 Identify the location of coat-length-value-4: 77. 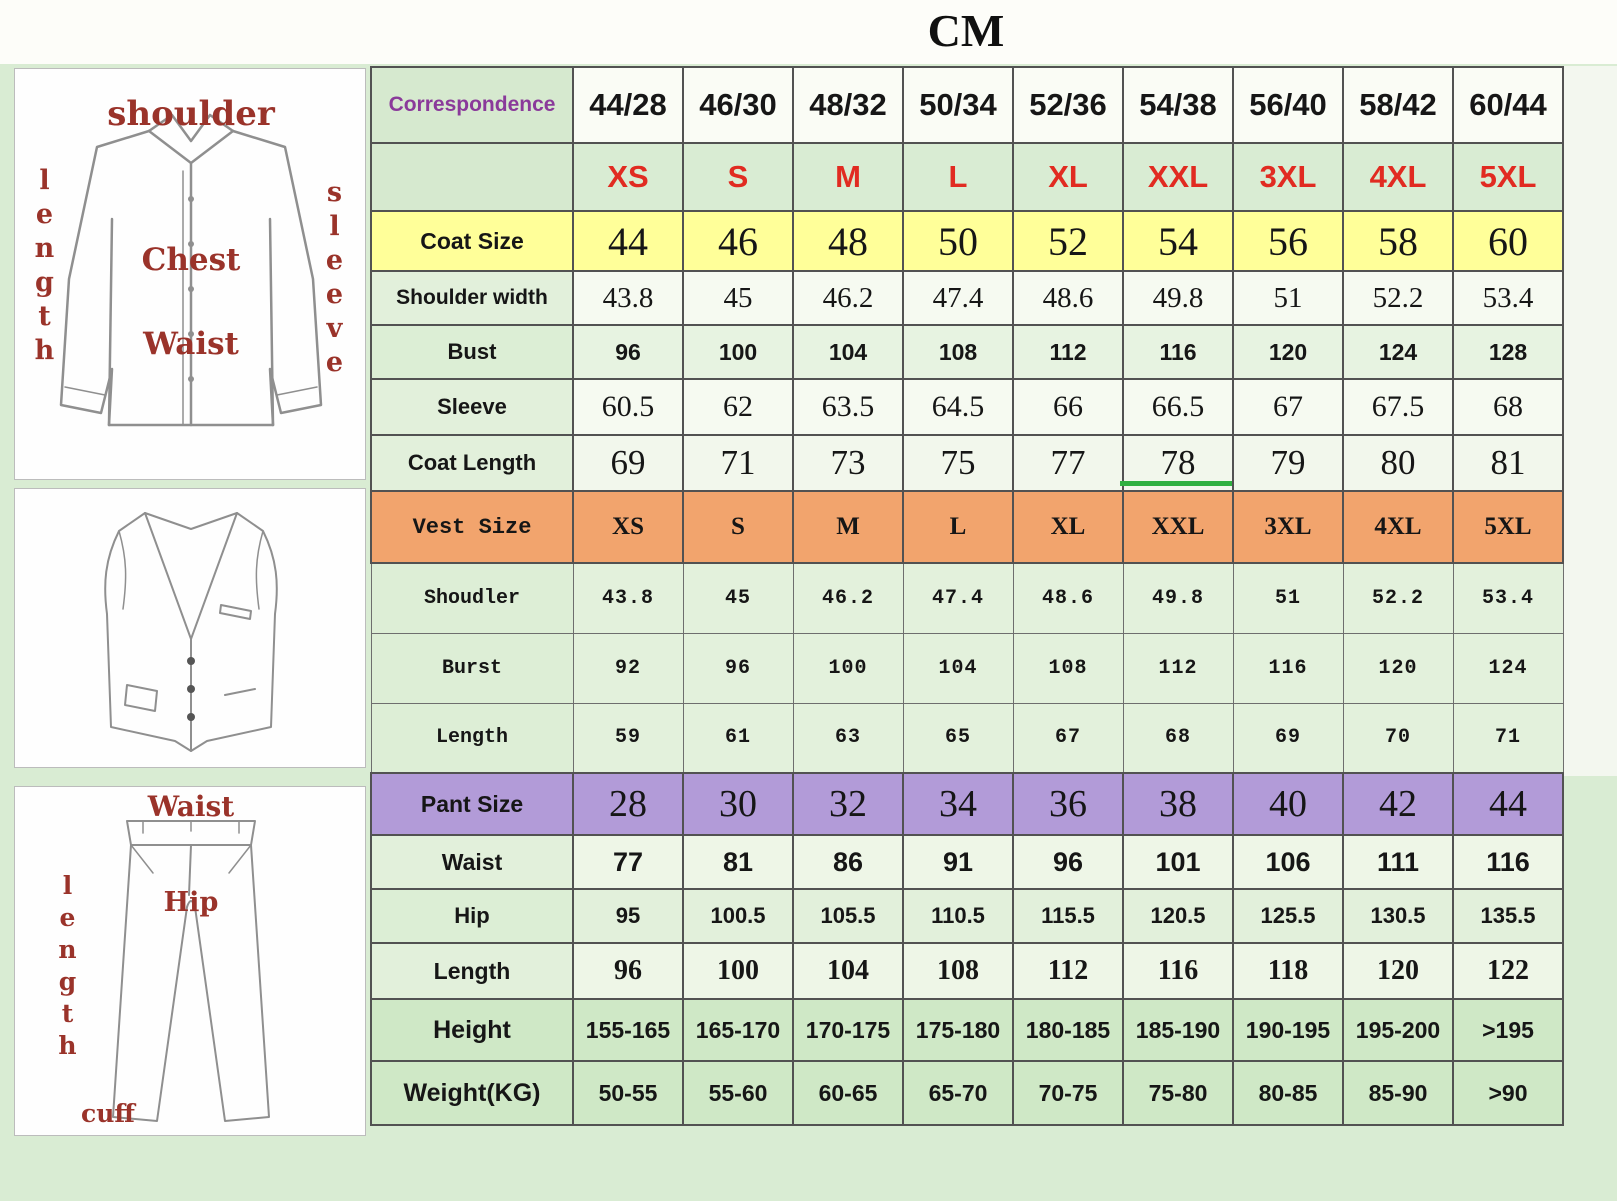
(1068, 463).